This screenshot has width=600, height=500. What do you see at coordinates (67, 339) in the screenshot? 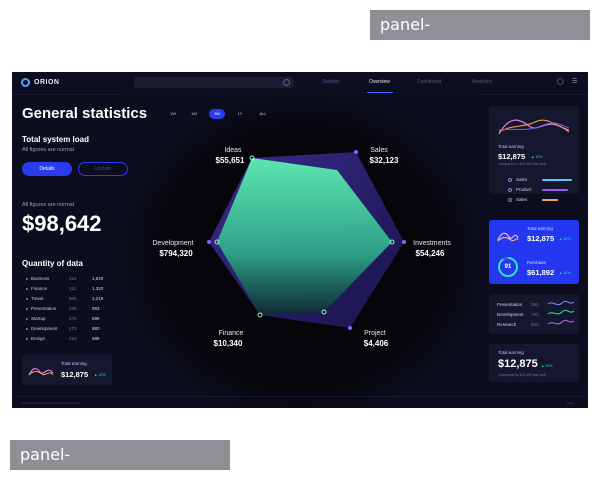
I see `list-item: Design 223 686` at bounding box center [67, 339].